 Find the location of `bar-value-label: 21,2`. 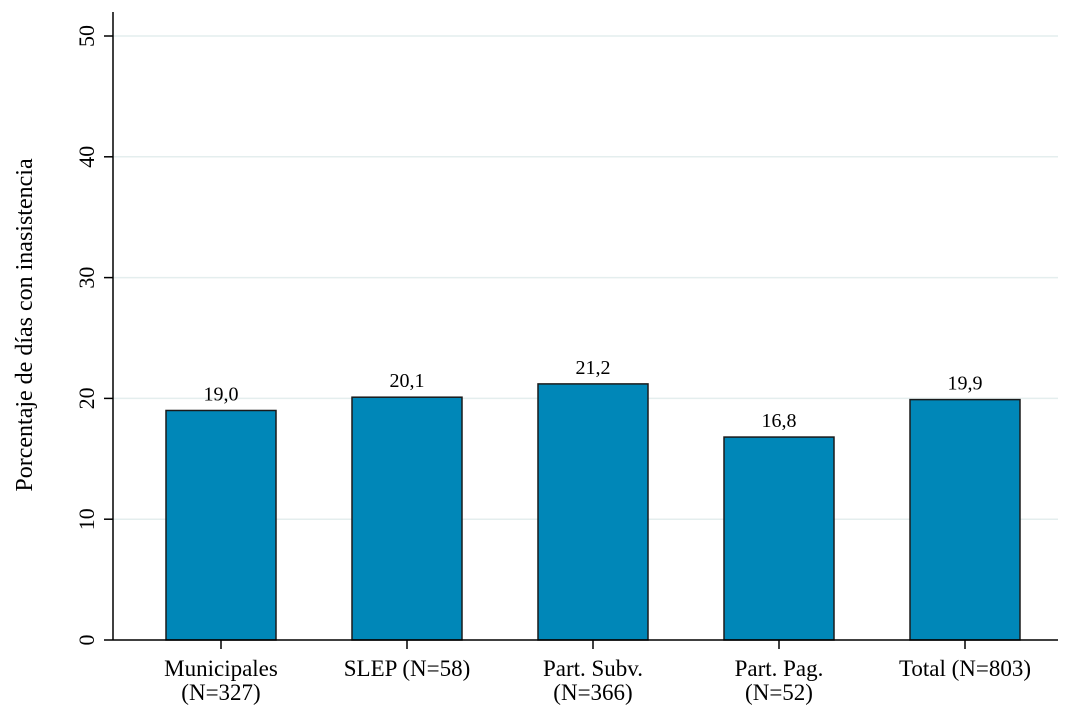

bar-value-label: 21,2 is located at coordinates (593, 368).